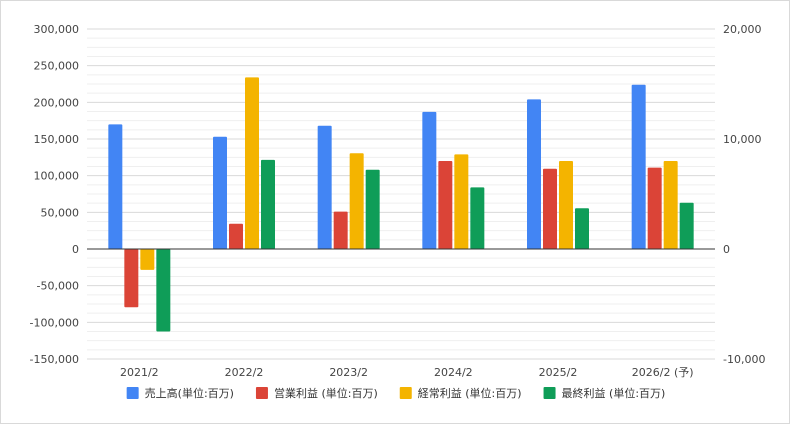 The image size is (792, 426). What do you see at coordinates (57, 139) in the screenshot?
I see `left-tick-label: 150,000` at bounding box center [57, 139].